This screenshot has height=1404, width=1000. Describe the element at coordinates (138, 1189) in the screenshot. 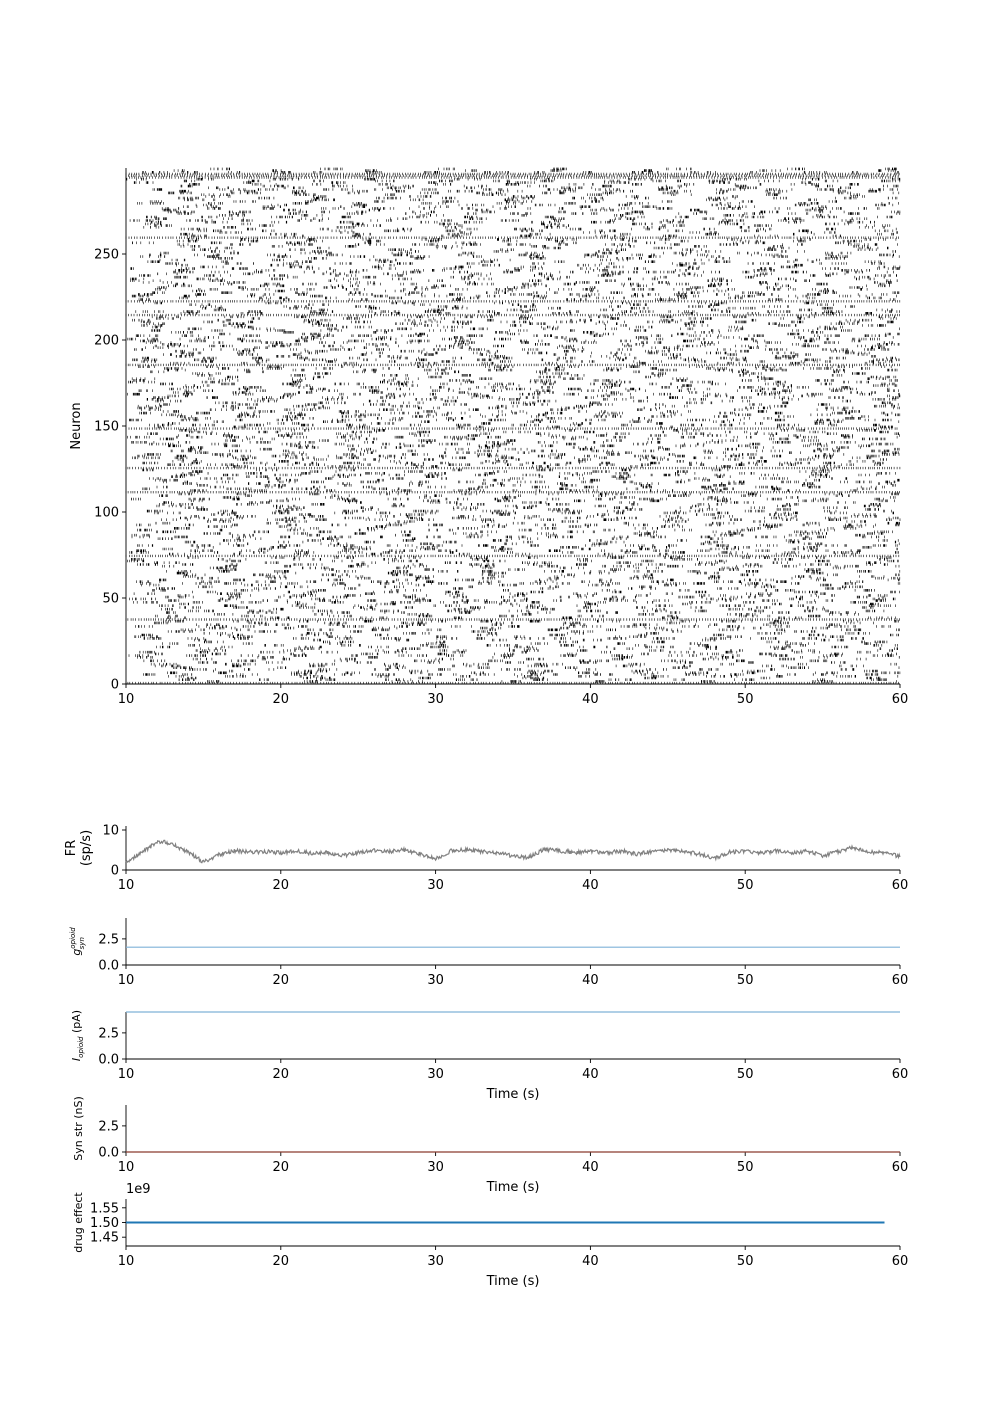

I see `axis-offset-label: 1e9` at that location.